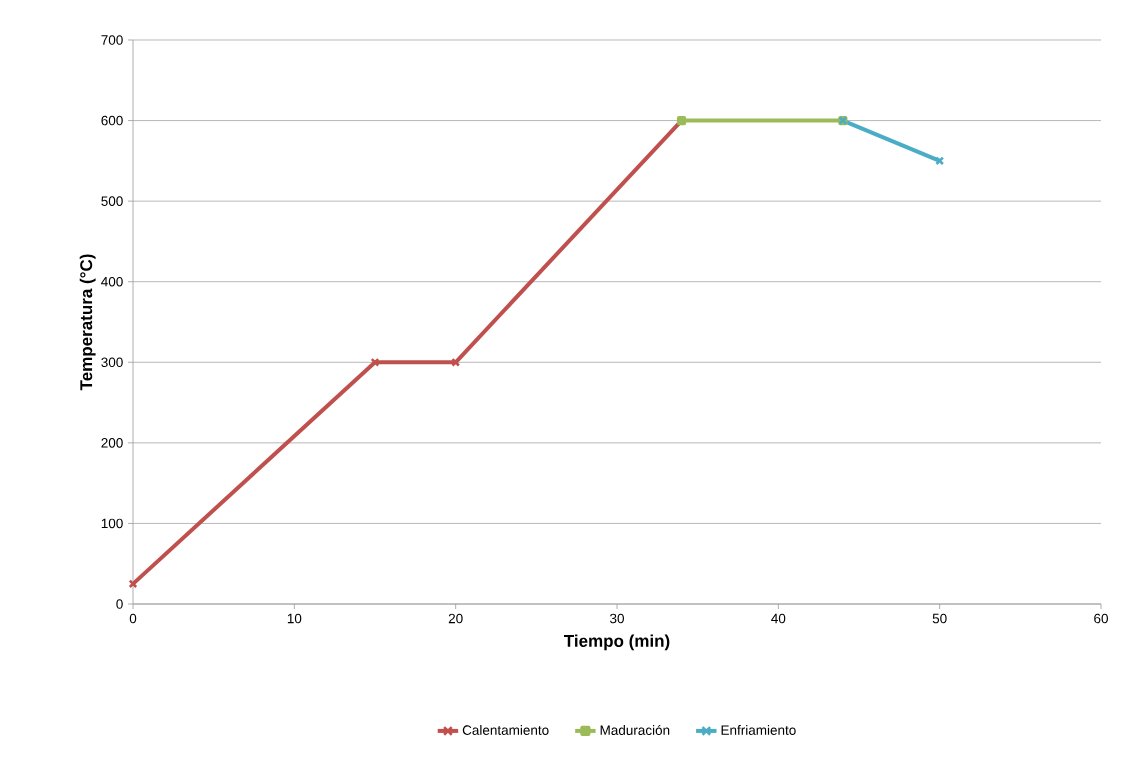 The height and width of the screenshot is (763, 1130). What do you see at coordinates (758, 730) in the screenshot?
I see `legend-label: Enfriamiento` at bounding box center [758, 730].